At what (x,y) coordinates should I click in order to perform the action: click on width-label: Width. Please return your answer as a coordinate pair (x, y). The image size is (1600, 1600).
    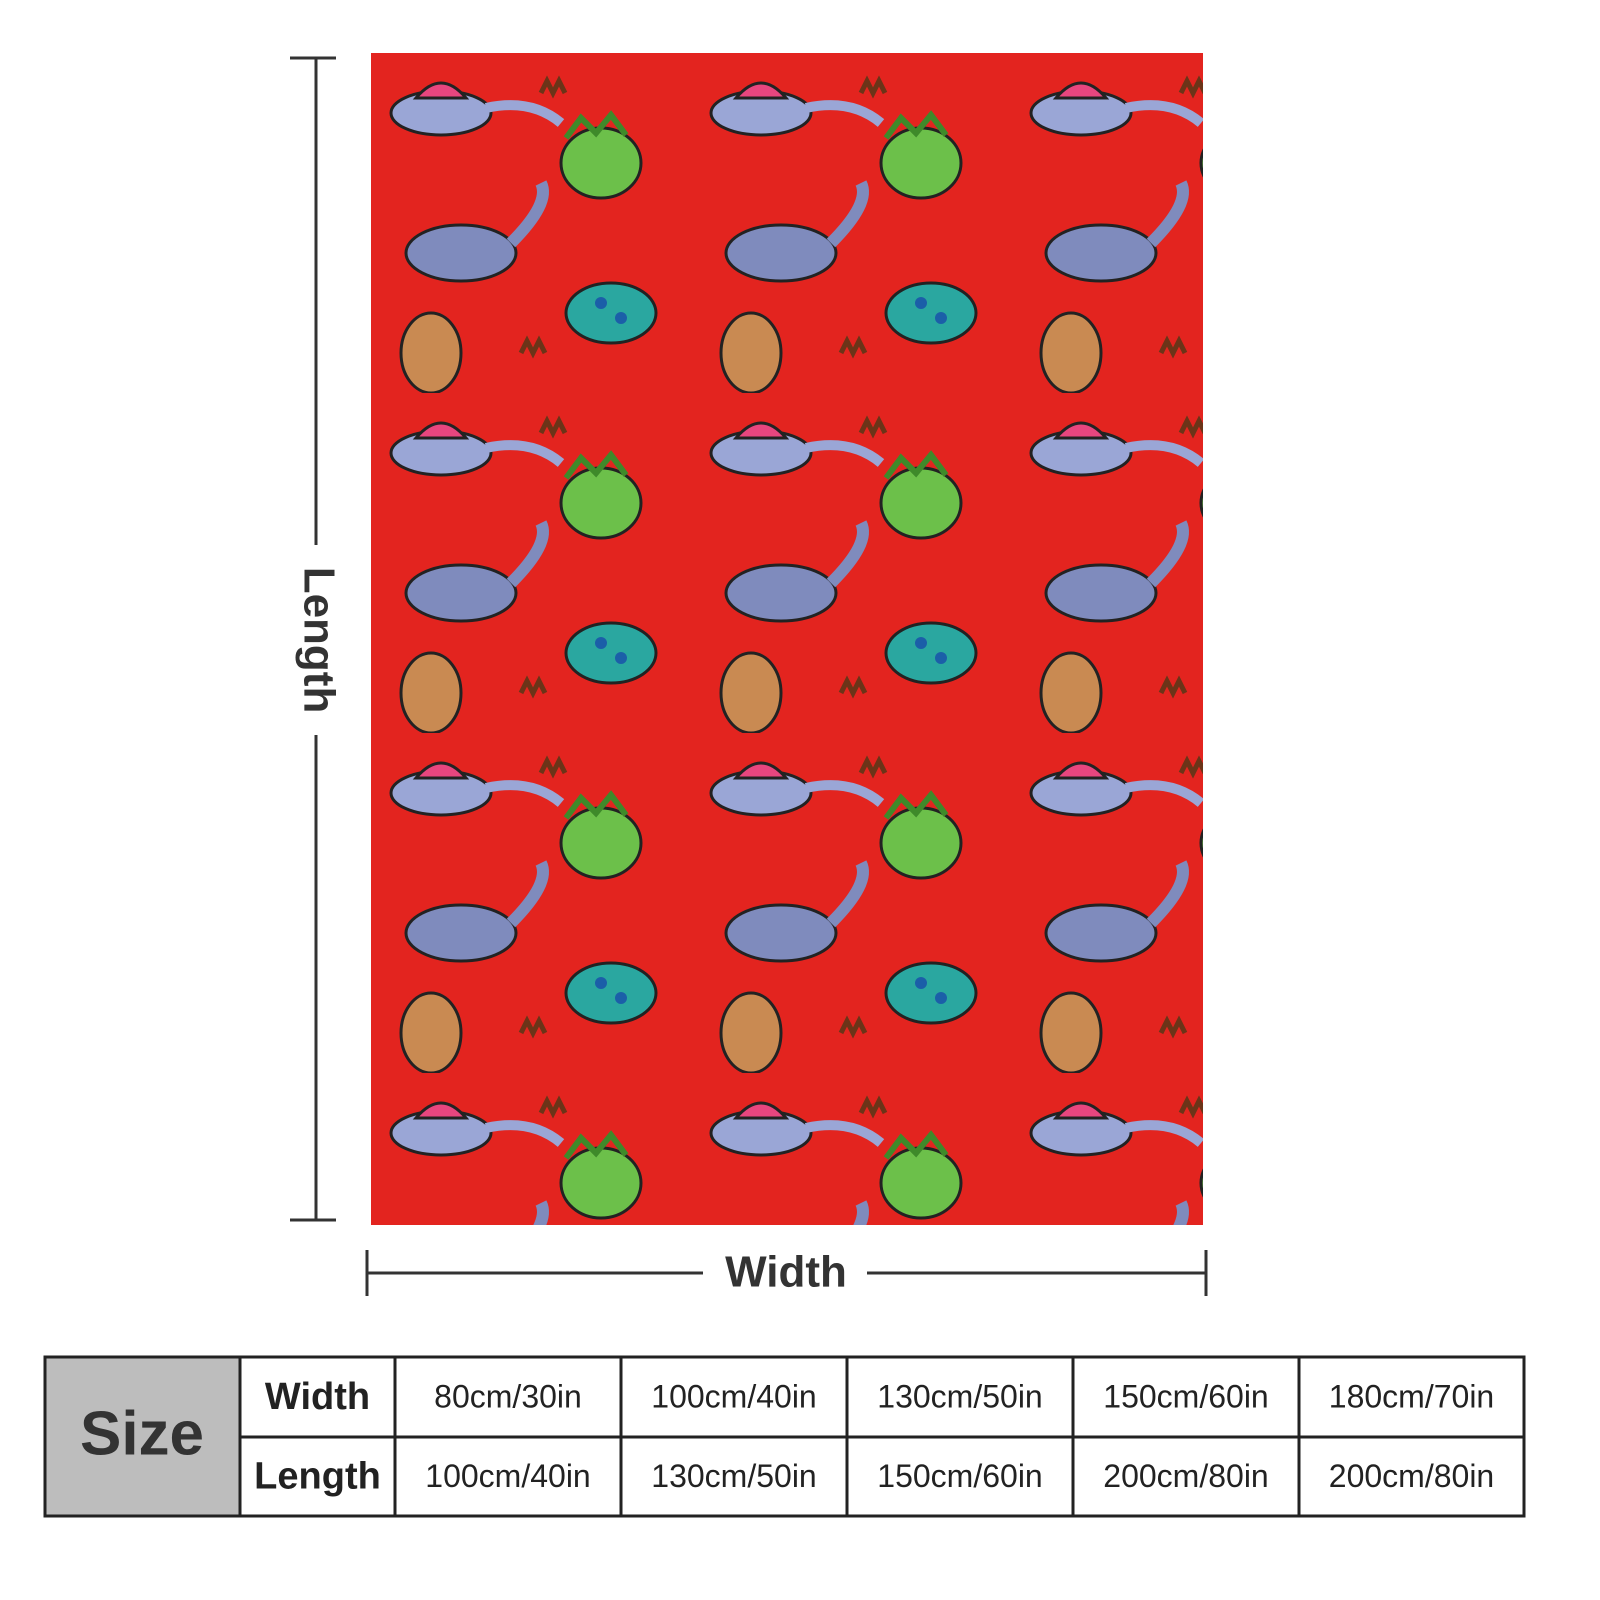
    Looking at the image, I should click on (786, 1272).